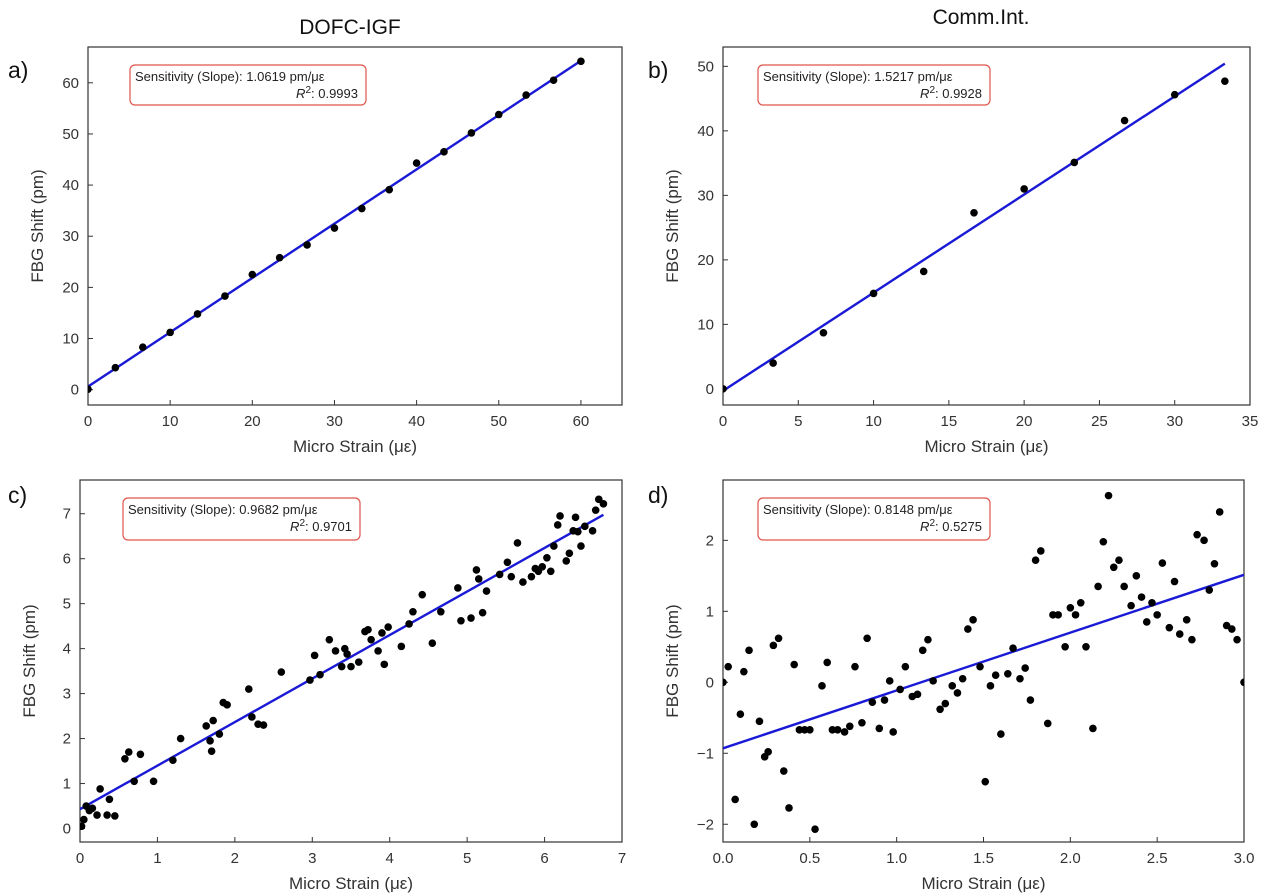 The height and width of the screenshot is (895, 1265). What do you see at coordinates (705, 324) in the screenshot?
I see `chart-1-y-tick-label: 10` at bounding box center [705, 324].